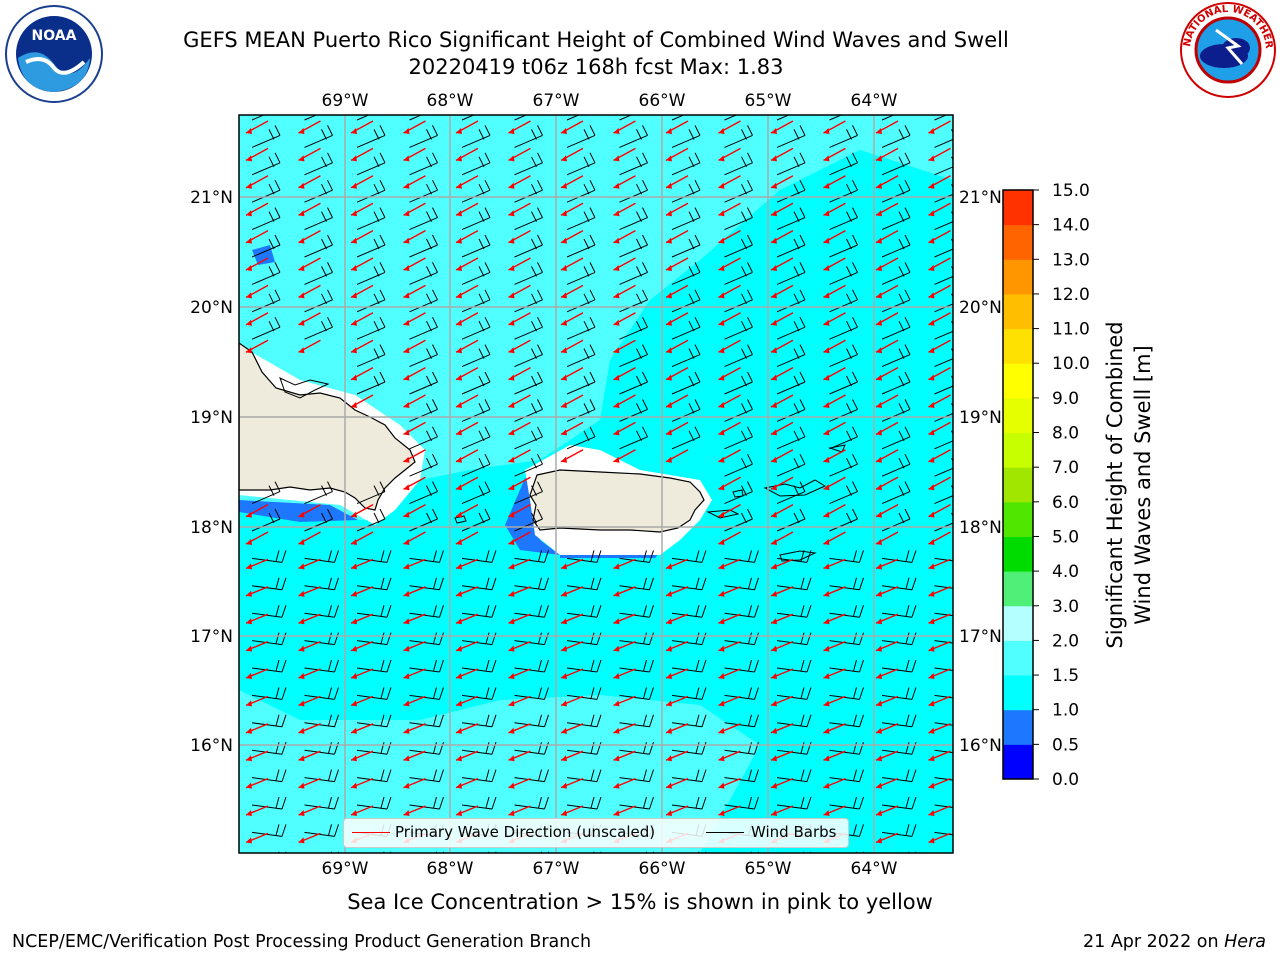 This screenshot has width=1280, height=960. I want to click on island-st-croix, so click(798, 556).